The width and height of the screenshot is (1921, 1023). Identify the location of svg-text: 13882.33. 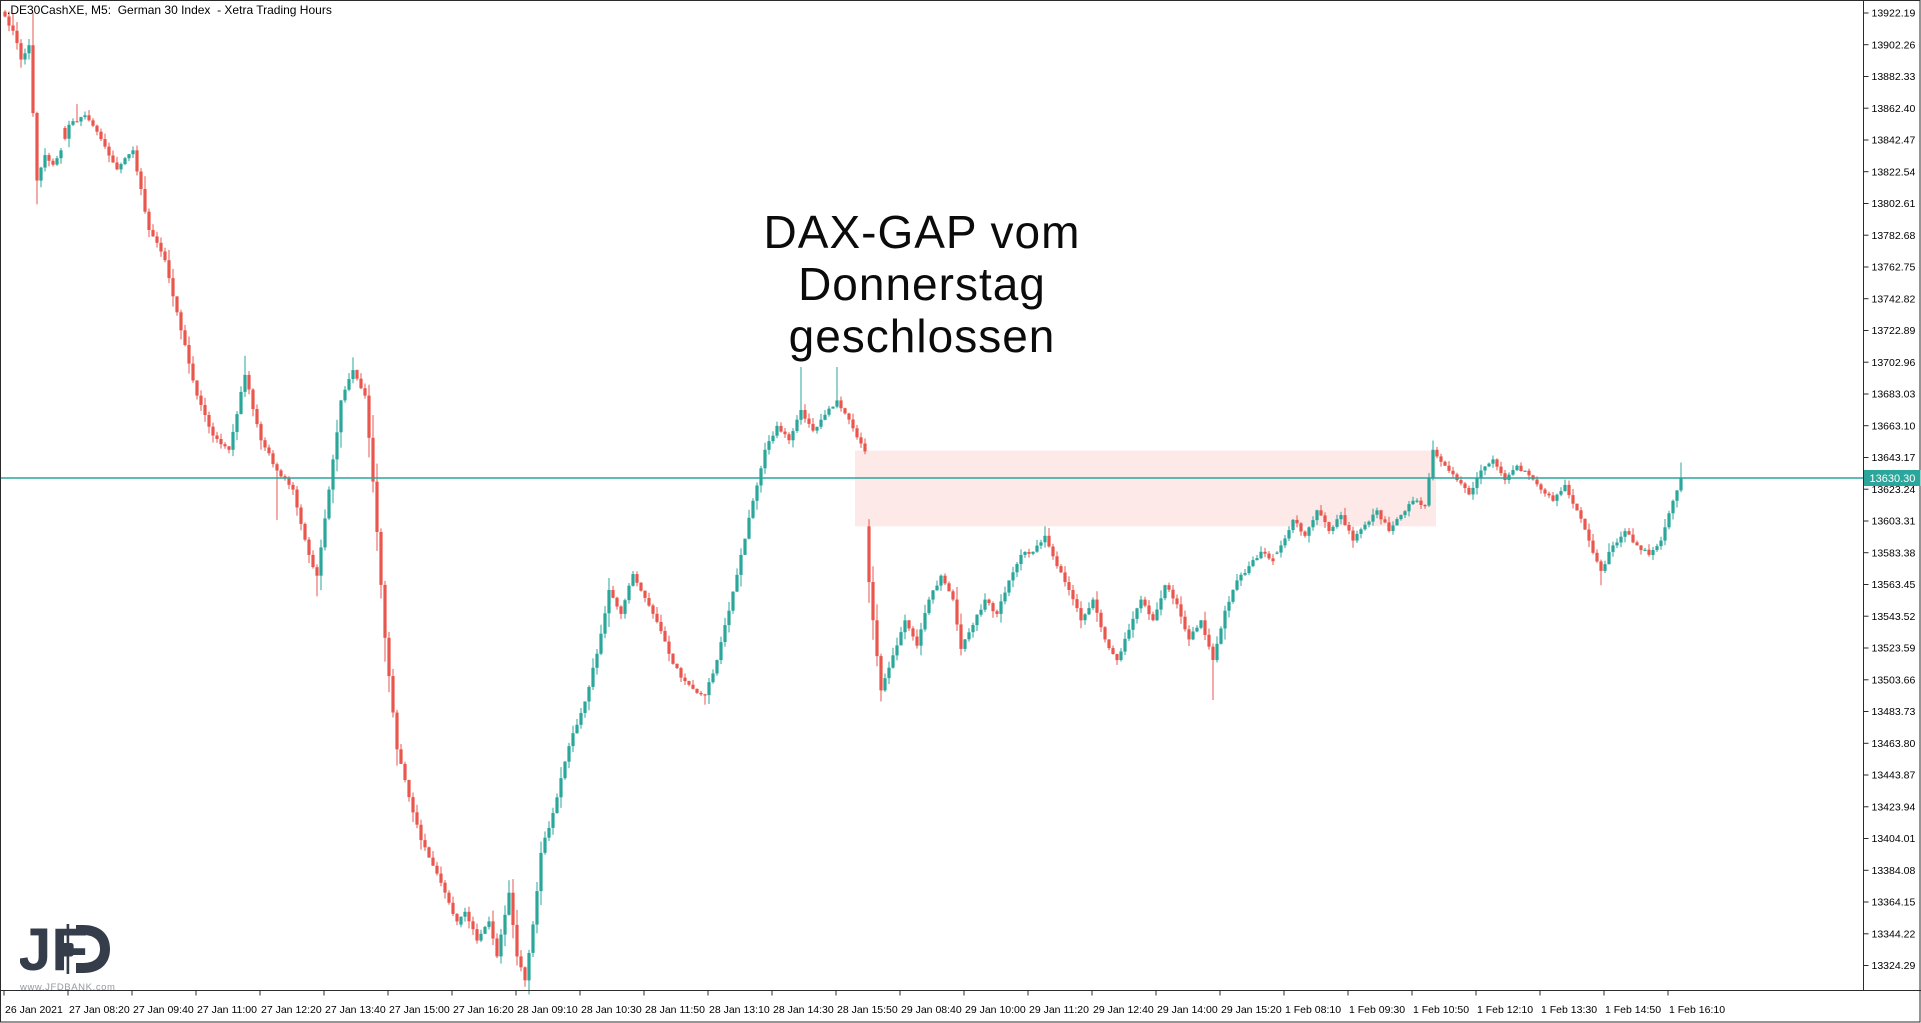
(1894, 77).